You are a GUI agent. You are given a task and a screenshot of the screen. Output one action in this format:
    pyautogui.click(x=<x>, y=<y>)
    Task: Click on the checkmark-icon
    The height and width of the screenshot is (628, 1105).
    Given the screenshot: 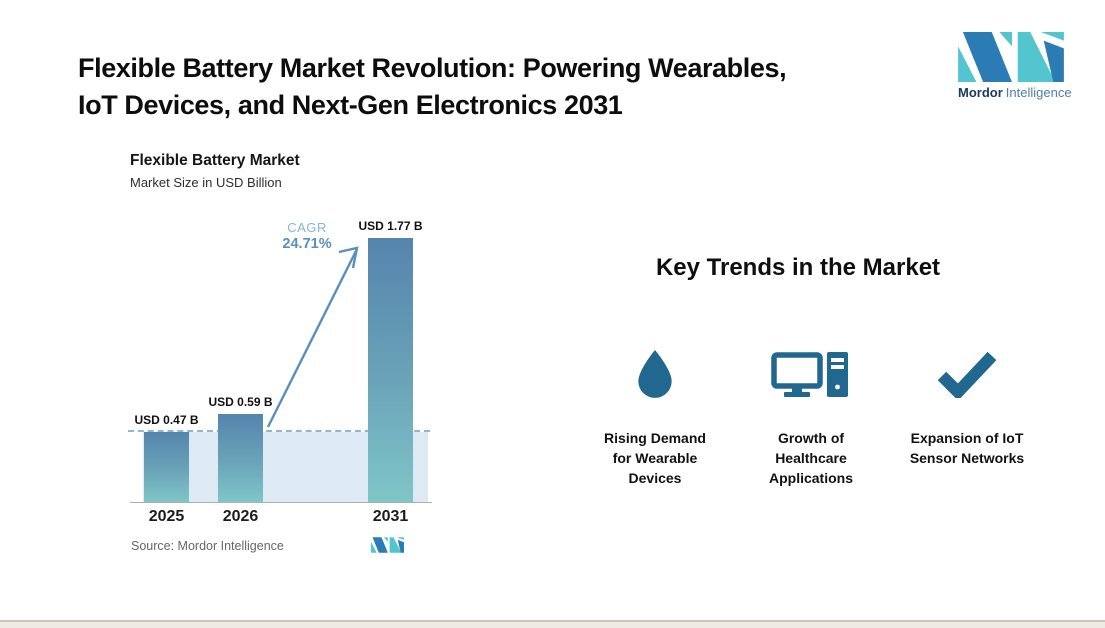 What is the action you would take?
    pyautogui.click(x=967, y=375)
    